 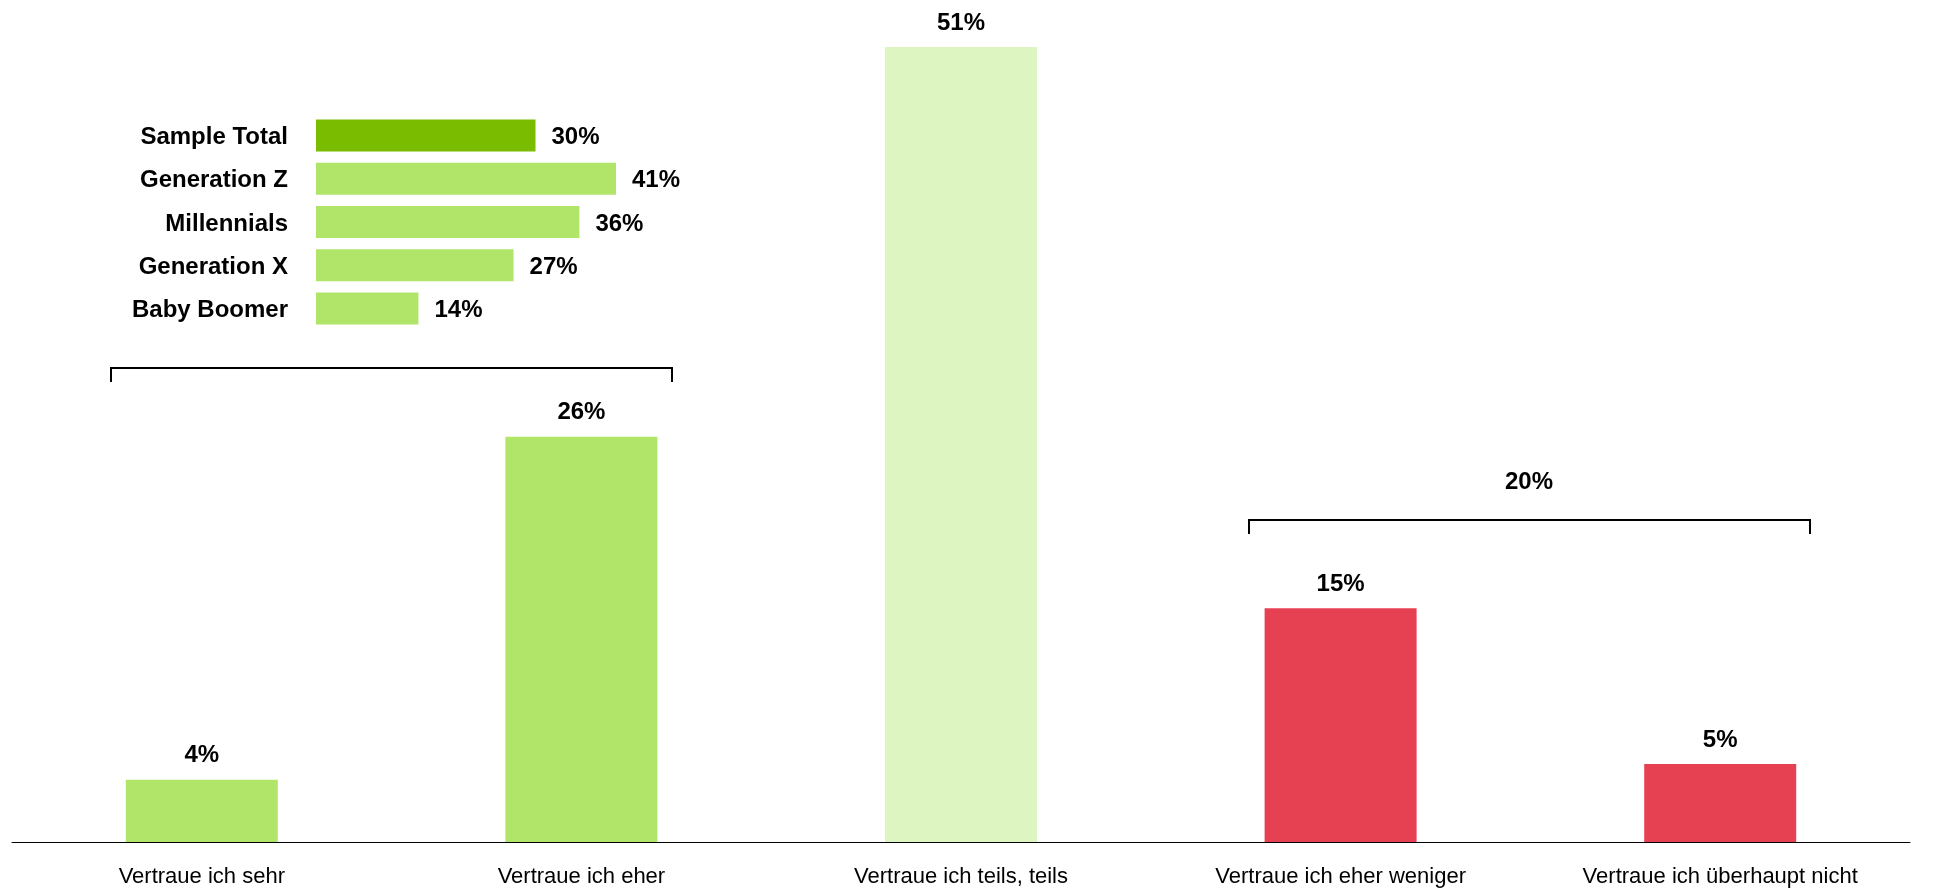 What do you see at coordinates (581, 875) in the screenshot?
I see `x-tick-label: Vertraue ich eher` at bounding box center [581, 875].